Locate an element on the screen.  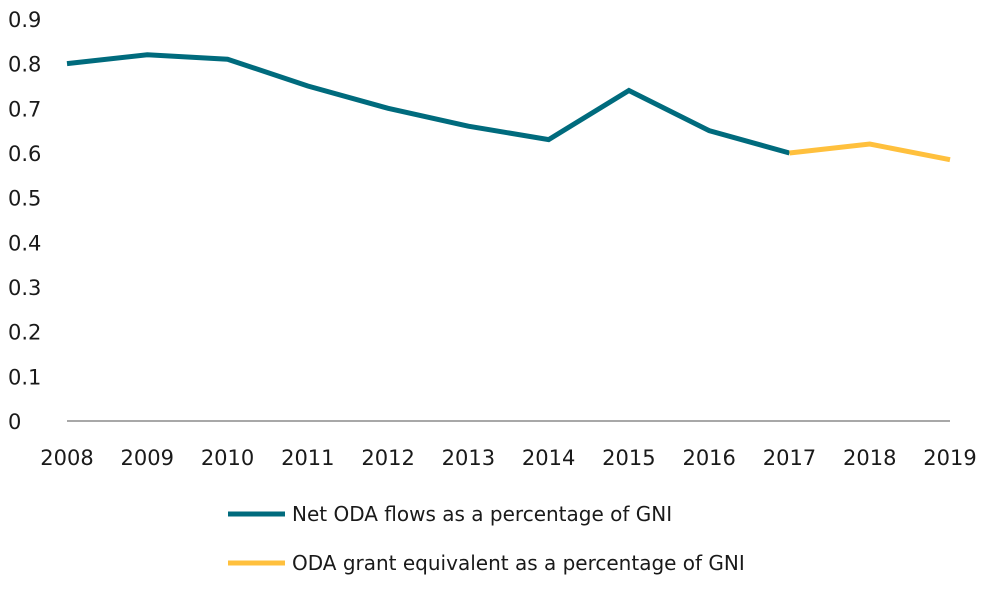
x-tick-label: 2017 is located at coordinates (789, 458).